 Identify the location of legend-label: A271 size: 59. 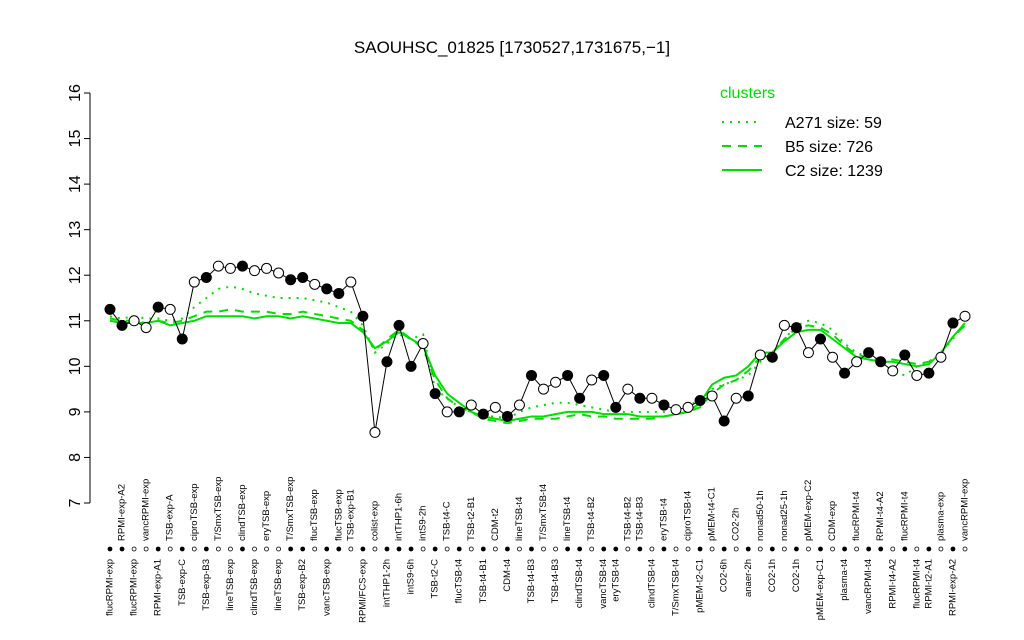
(833, 123).